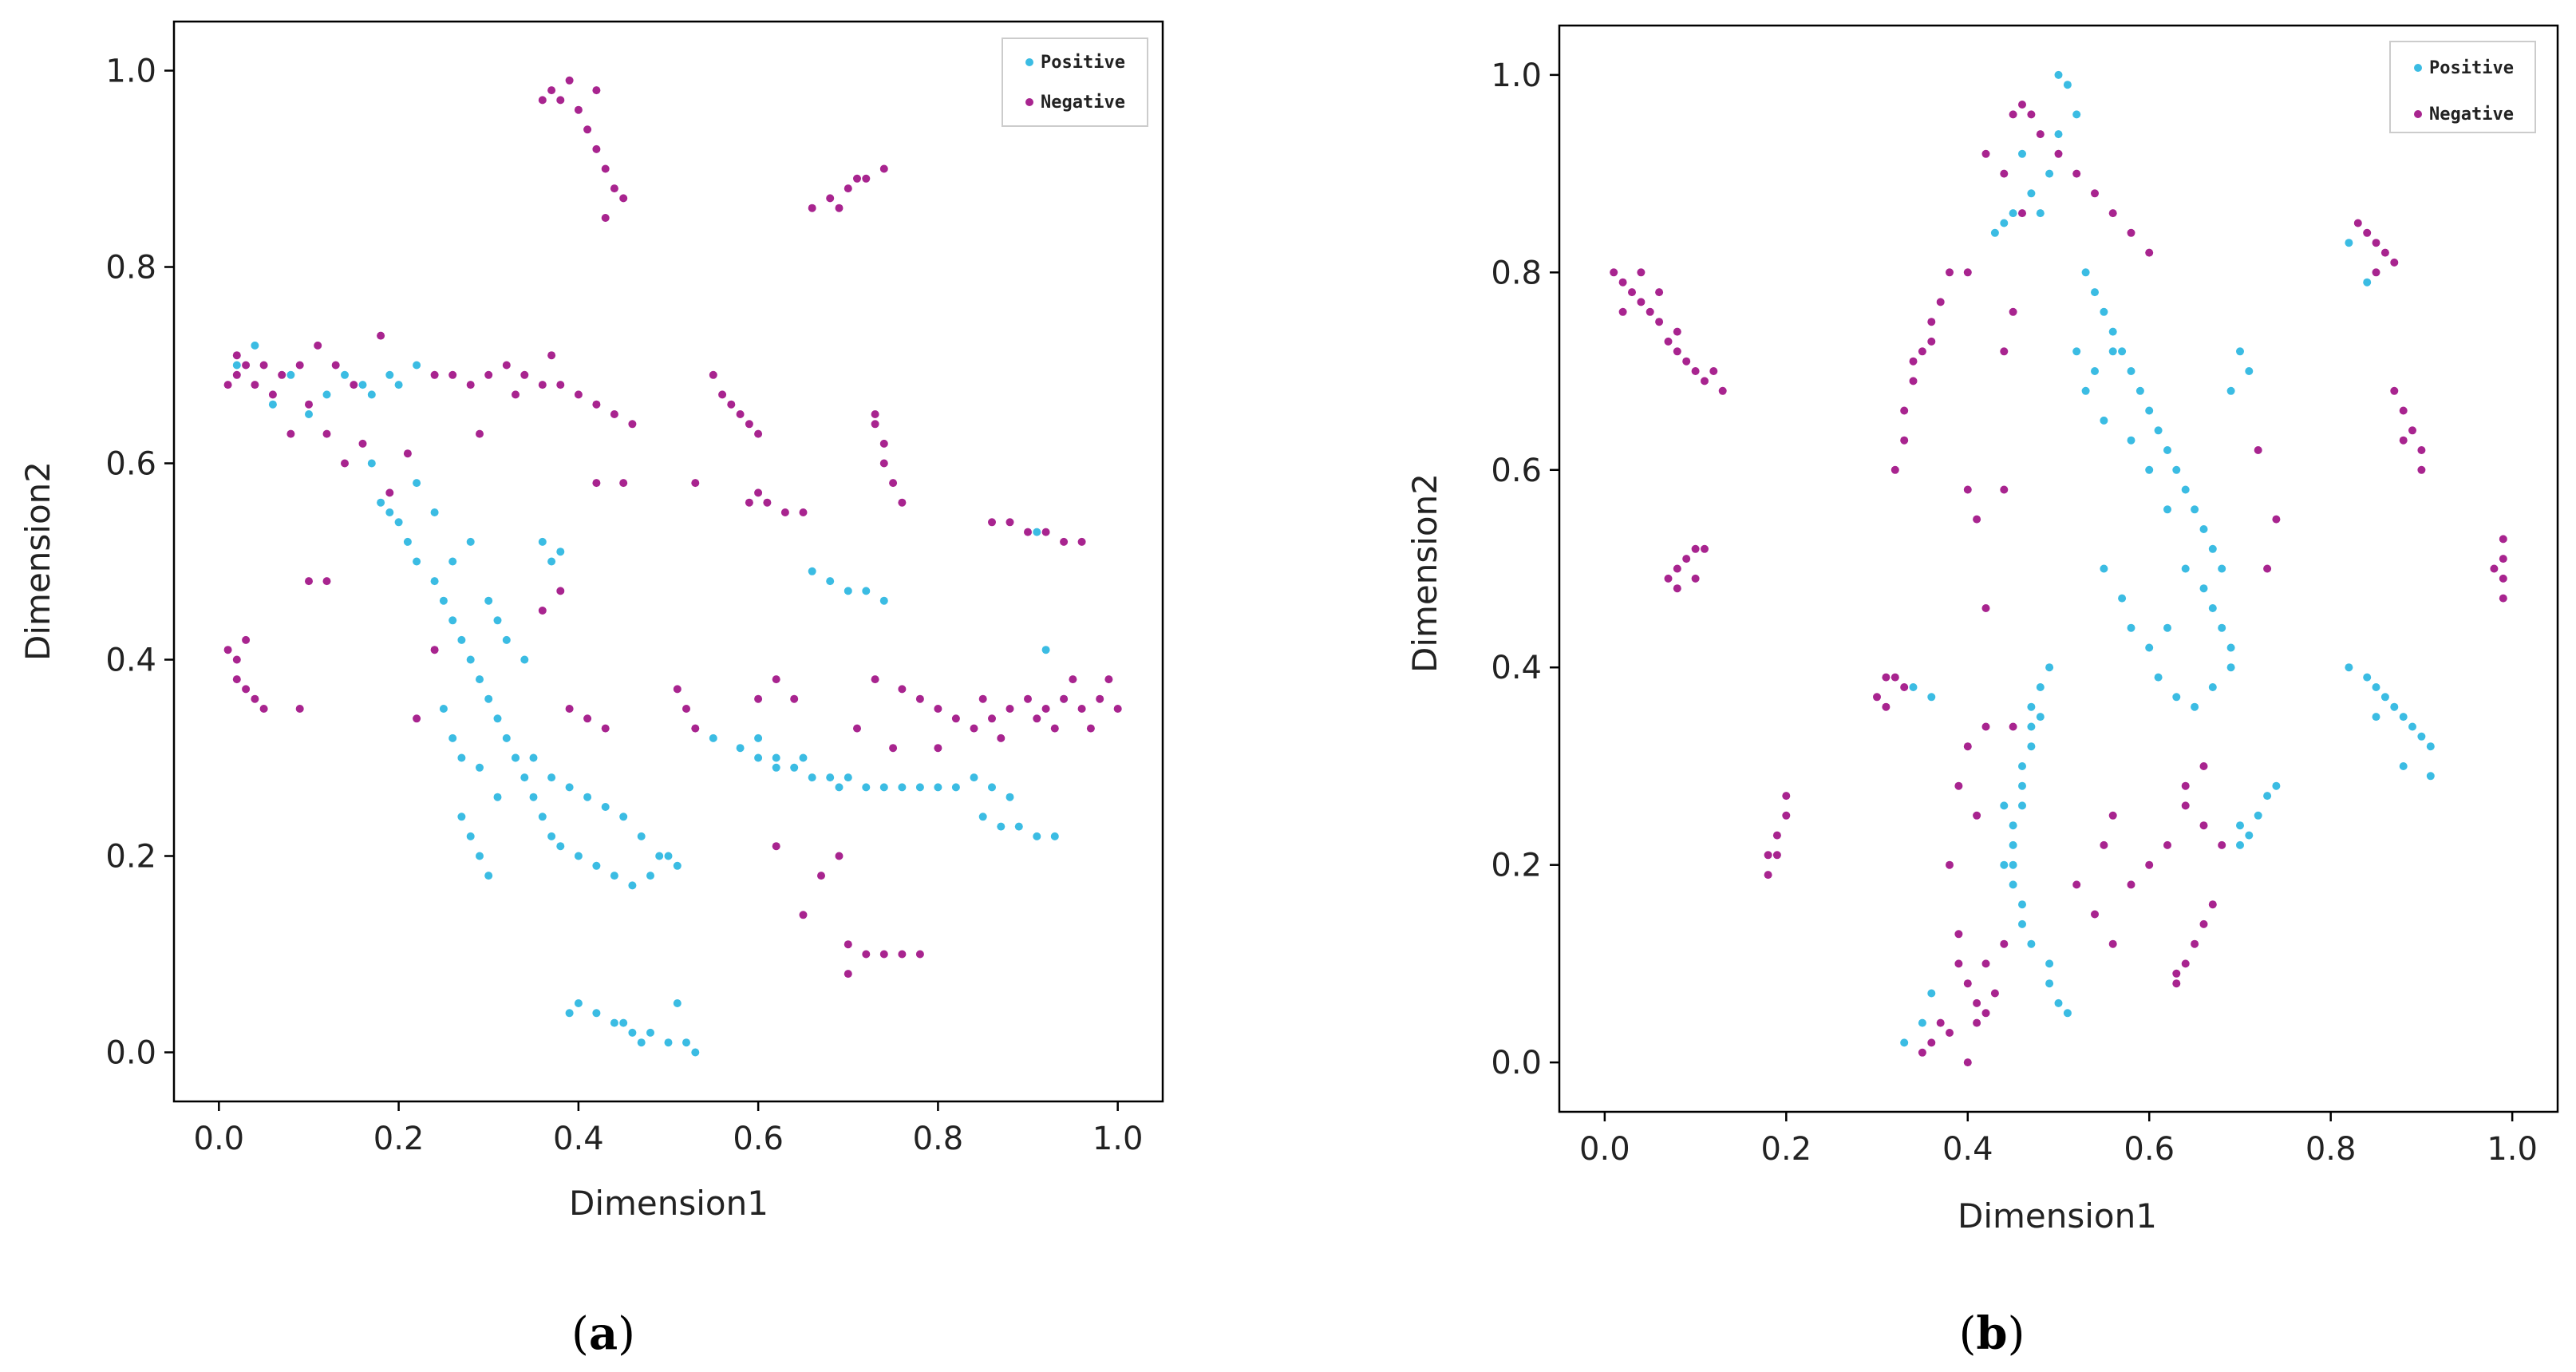 The height and width of the screenshot is (1372, 2576). I want to click on legend-marker-negative, so click(2418, 114).